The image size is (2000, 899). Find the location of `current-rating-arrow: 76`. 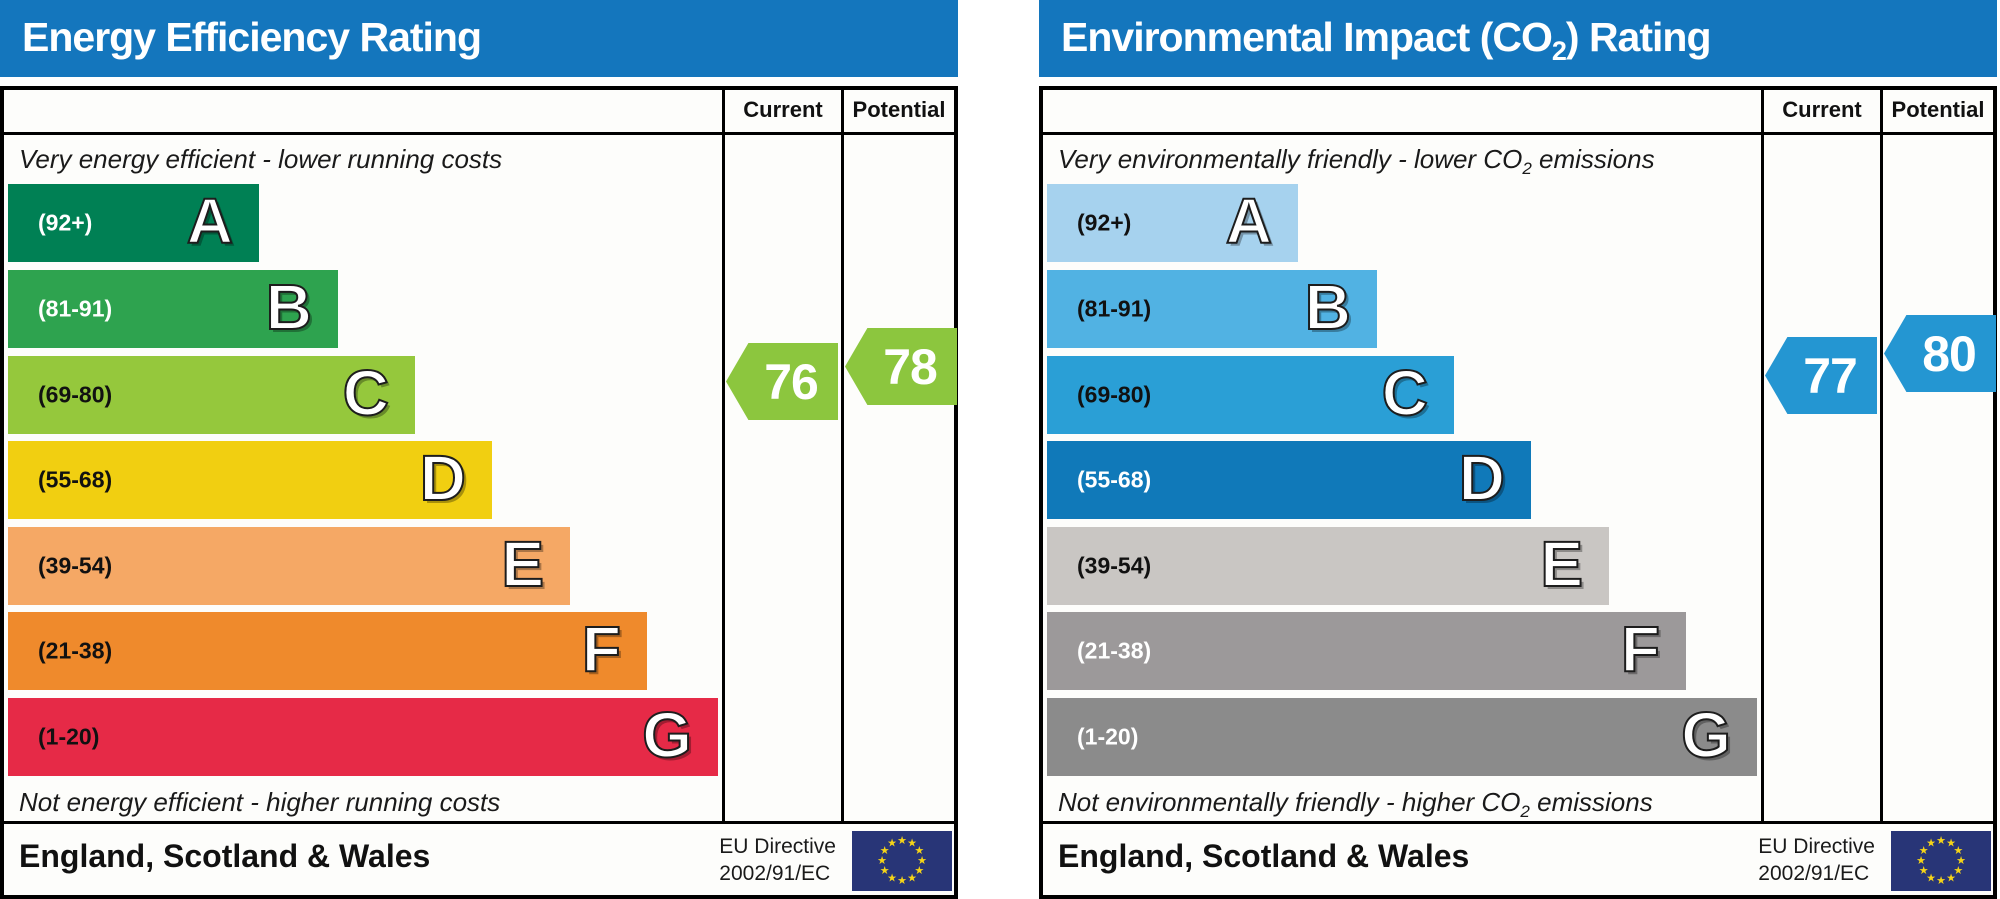

current-rating-arrow: 76 is located at coordinates (782, 381).